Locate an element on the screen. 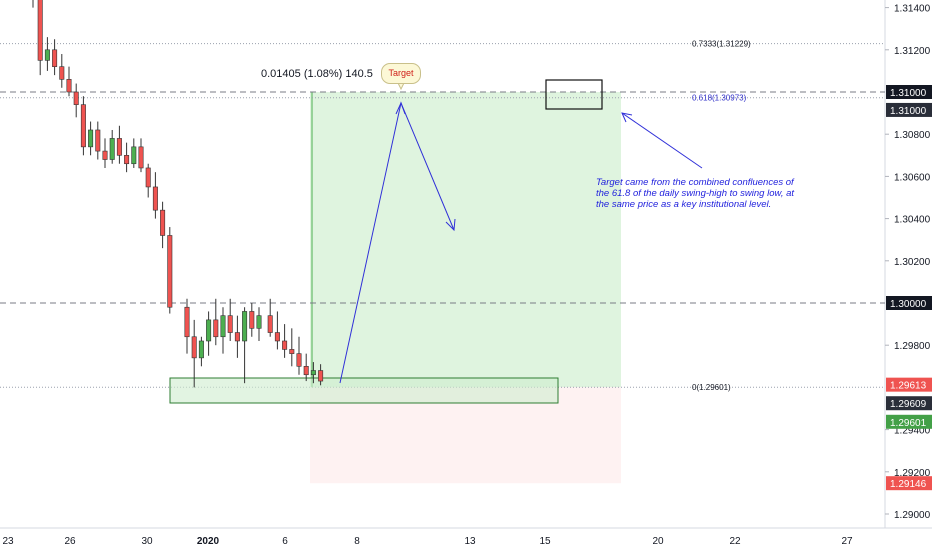 Image resolution: width=932 pixels, height=550 pixels. x-tick-label: 30 is located at coordinates (147, 541).